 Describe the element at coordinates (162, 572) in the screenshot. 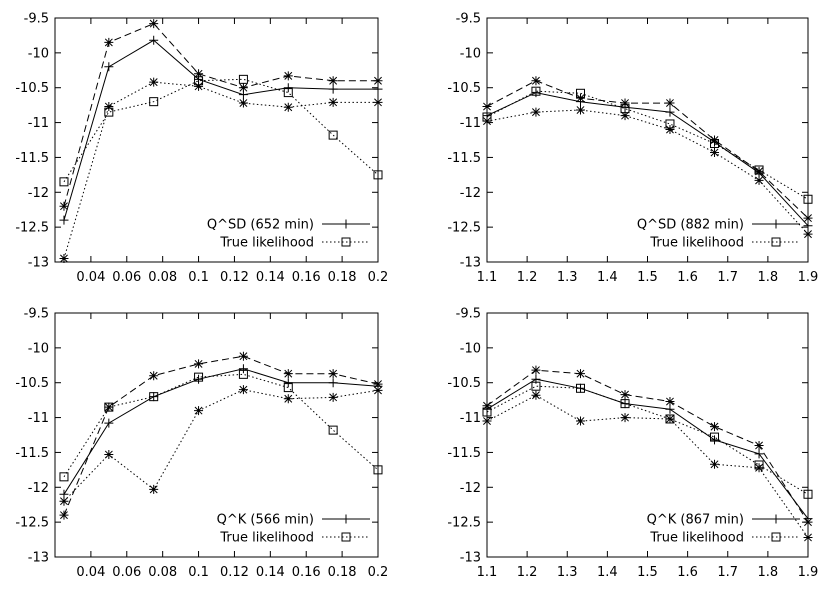

I see `x-tick-label: 0.08` at that location.